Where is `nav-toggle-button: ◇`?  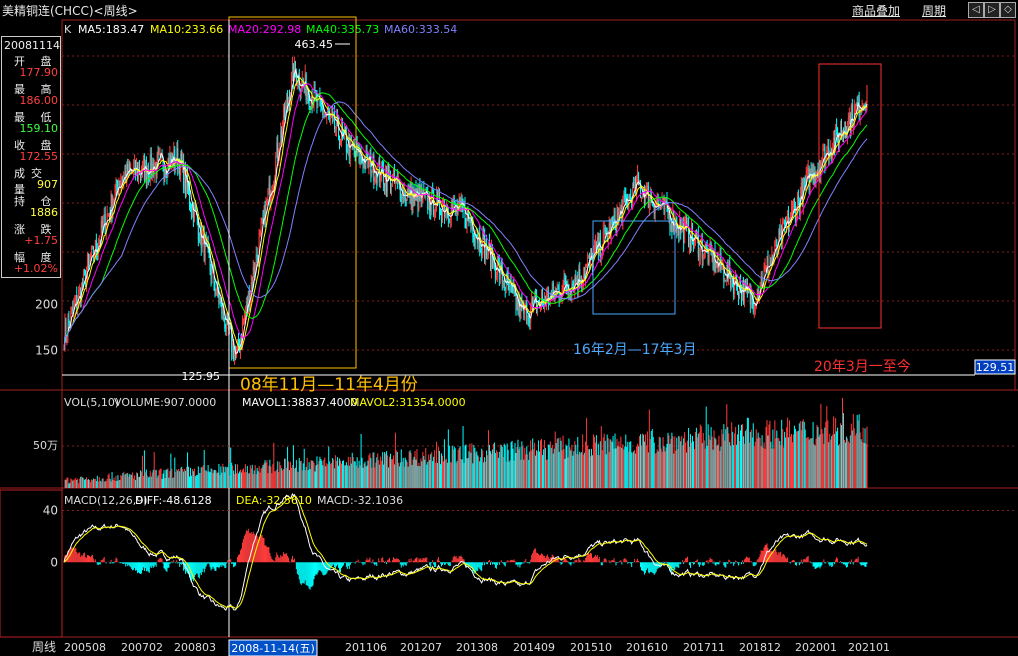
nav-toggle-button: ◇ is located at coordinates (1008, 10).